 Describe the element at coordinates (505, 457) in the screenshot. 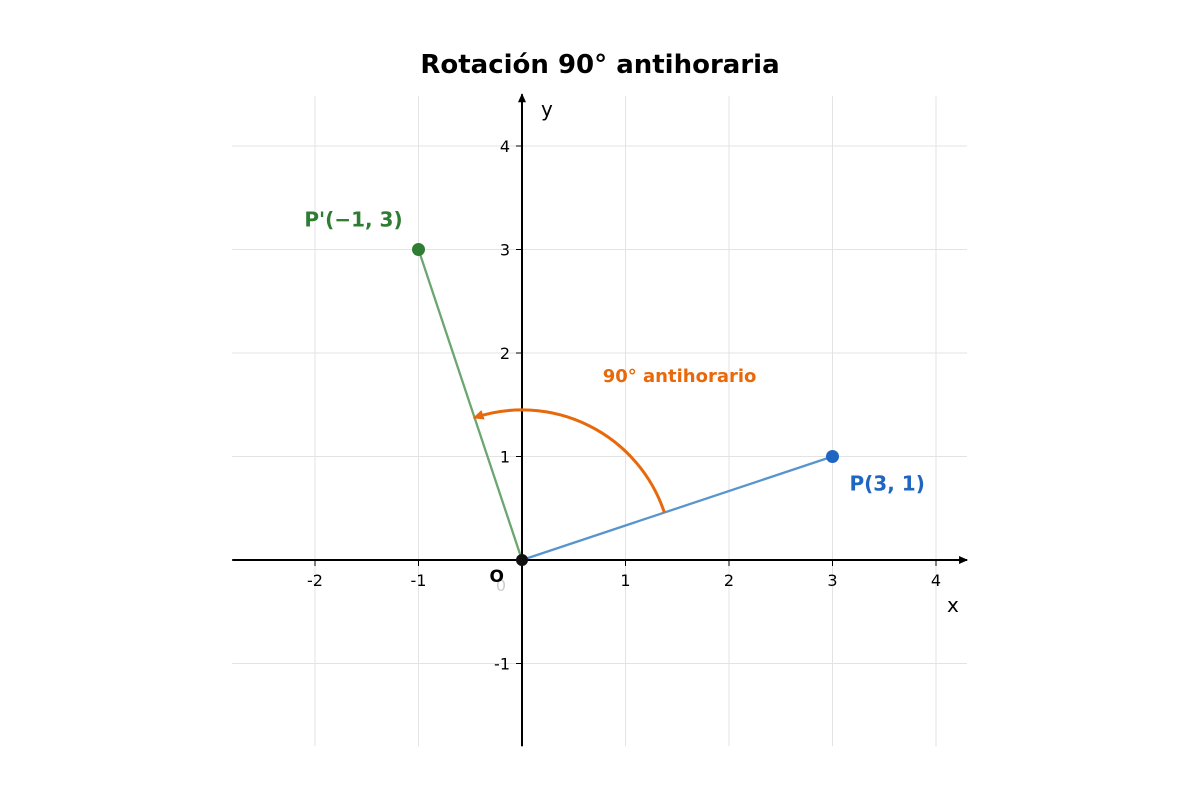

I see `y-tick-label: 1` at that location.